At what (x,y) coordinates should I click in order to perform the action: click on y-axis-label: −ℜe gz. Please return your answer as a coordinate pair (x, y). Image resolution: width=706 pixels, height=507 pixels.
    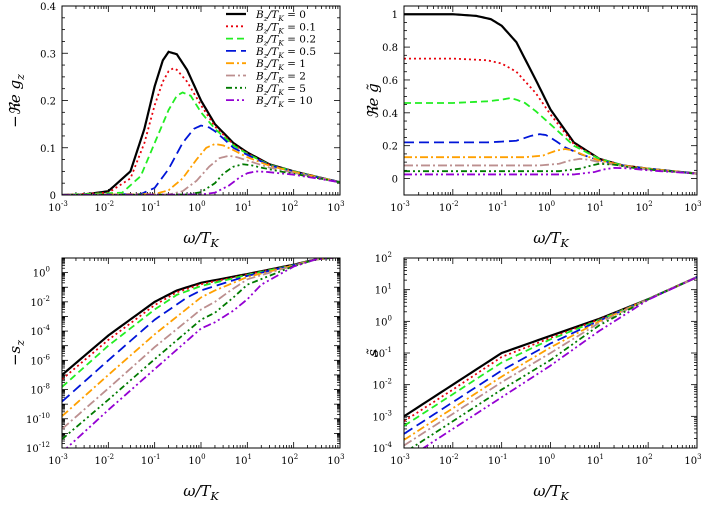
    Looking at the image, I should click on (16, 101).